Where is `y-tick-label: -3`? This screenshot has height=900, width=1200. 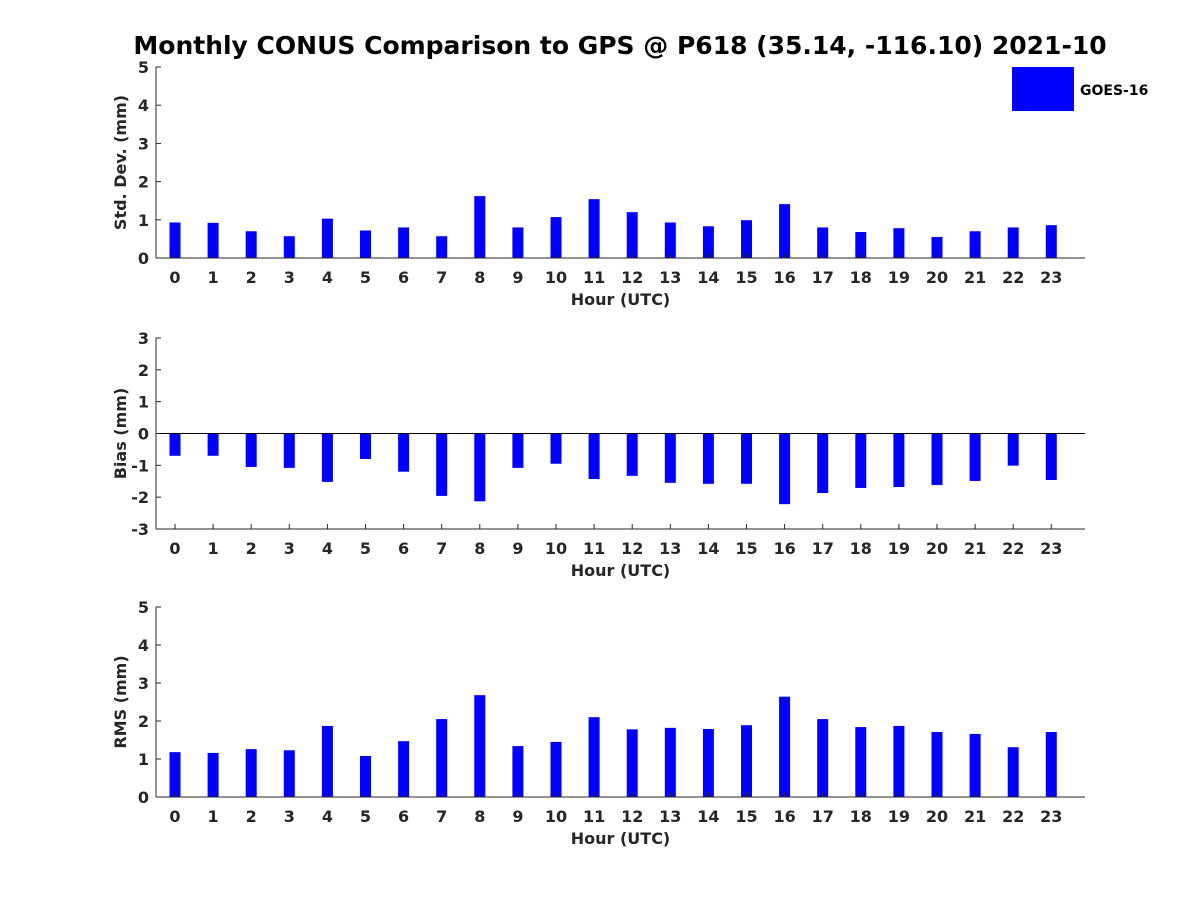 y-tick-label: -3 is located at coordinates (140, 529).